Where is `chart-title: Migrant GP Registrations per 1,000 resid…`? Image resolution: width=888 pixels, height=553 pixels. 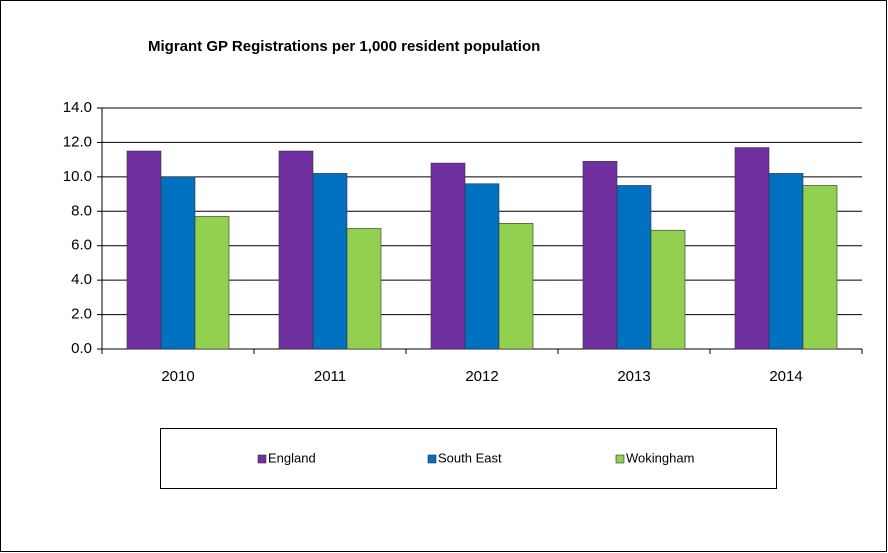 chart-title: Migrant GP Registrations per 1,000 resid… is located at coordinates (344, 46).